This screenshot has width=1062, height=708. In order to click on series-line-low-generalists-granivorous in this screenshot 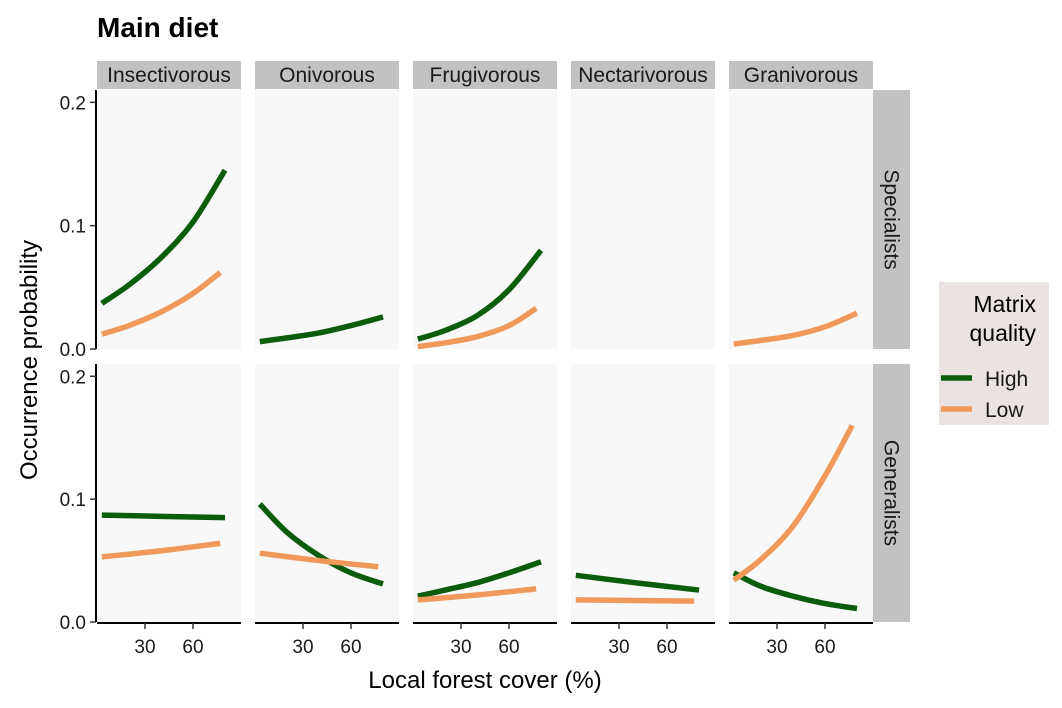, I will do `click(793, 503)`.